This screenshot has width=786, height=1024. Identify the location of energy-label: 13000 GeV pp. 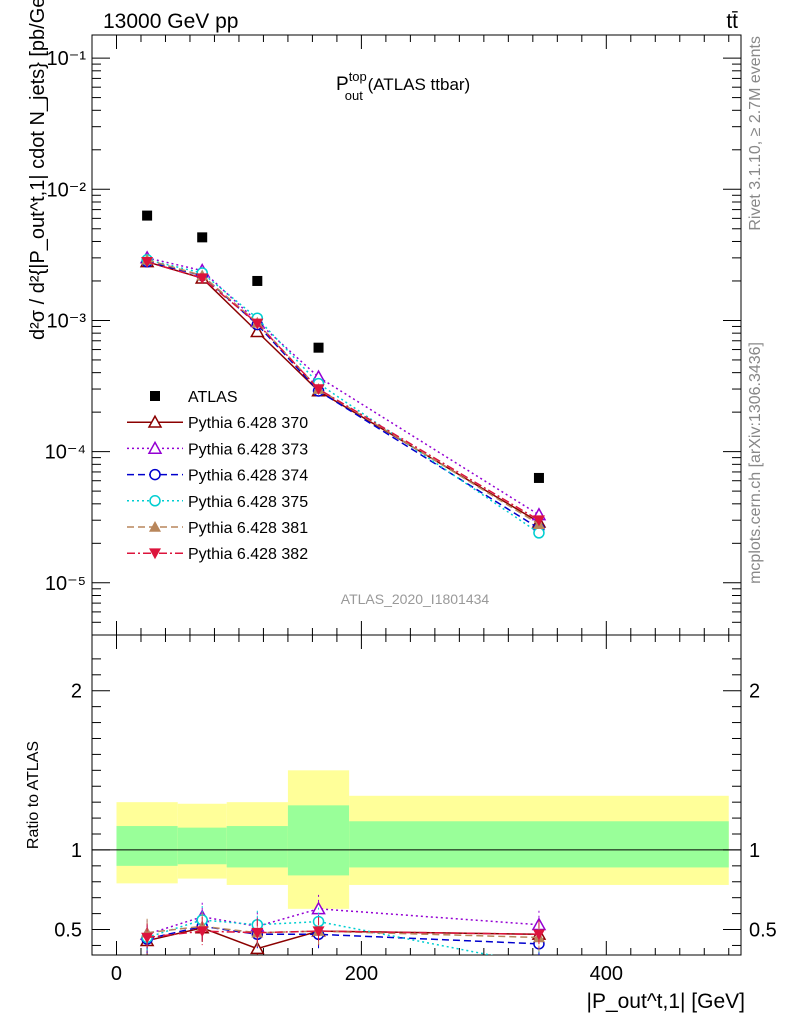
(170, 21).